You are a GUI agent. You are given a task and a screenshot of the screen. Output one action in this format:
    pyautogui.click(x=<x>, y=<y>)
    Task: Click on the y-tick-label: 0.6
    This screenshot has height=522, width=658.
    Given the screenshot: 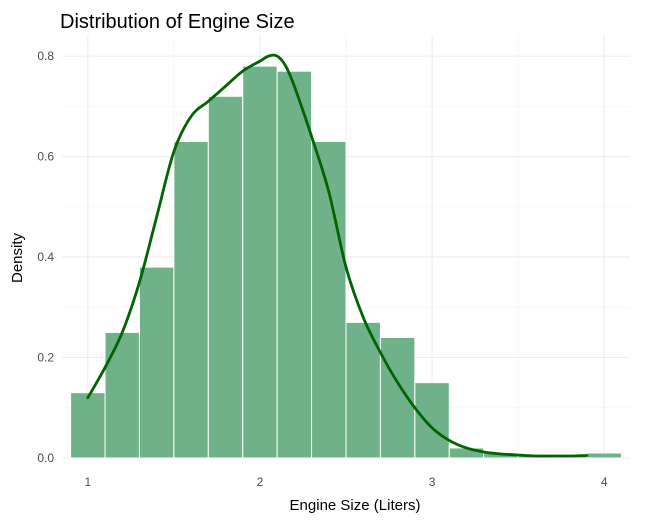 What is the action you would take?
    pyautogui.click(x=45, y=157)
    